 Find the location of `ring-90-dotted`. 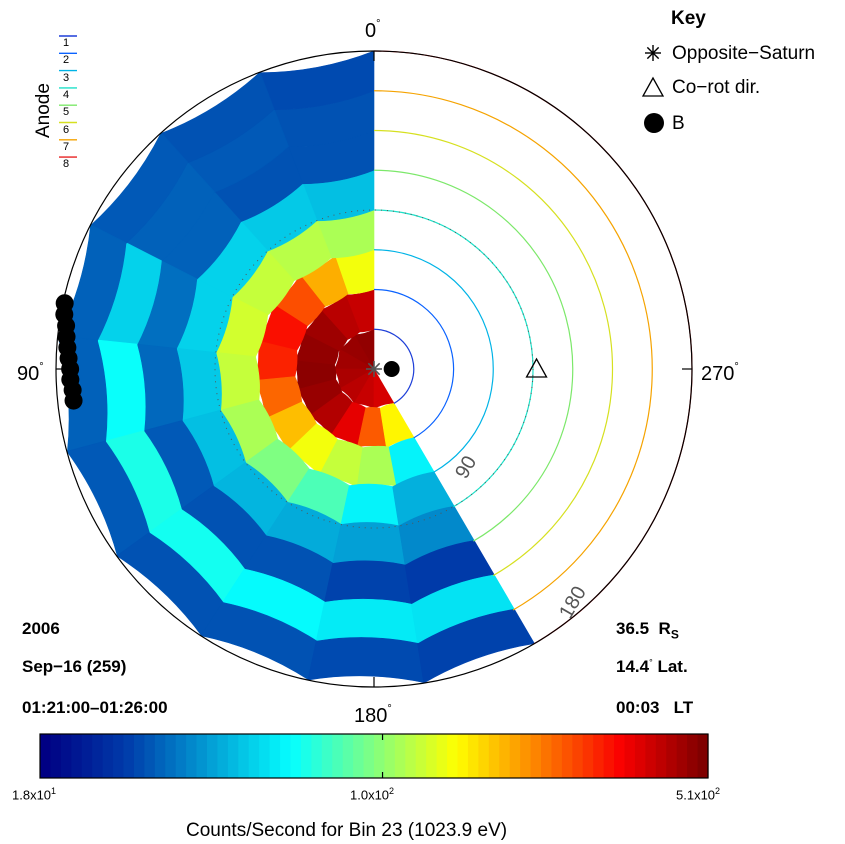

ring-90-dotted is located at coordinates (374, 369).